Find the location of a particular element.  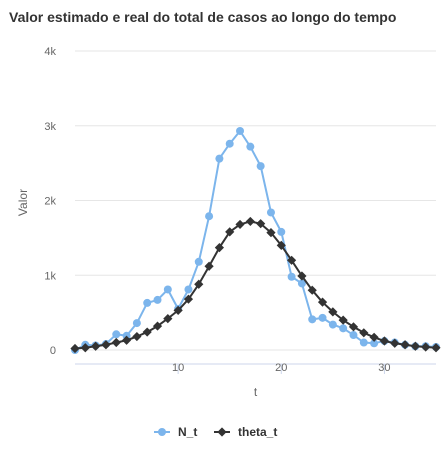

y-tick-label: 1k is located at coordinates (50, 276).